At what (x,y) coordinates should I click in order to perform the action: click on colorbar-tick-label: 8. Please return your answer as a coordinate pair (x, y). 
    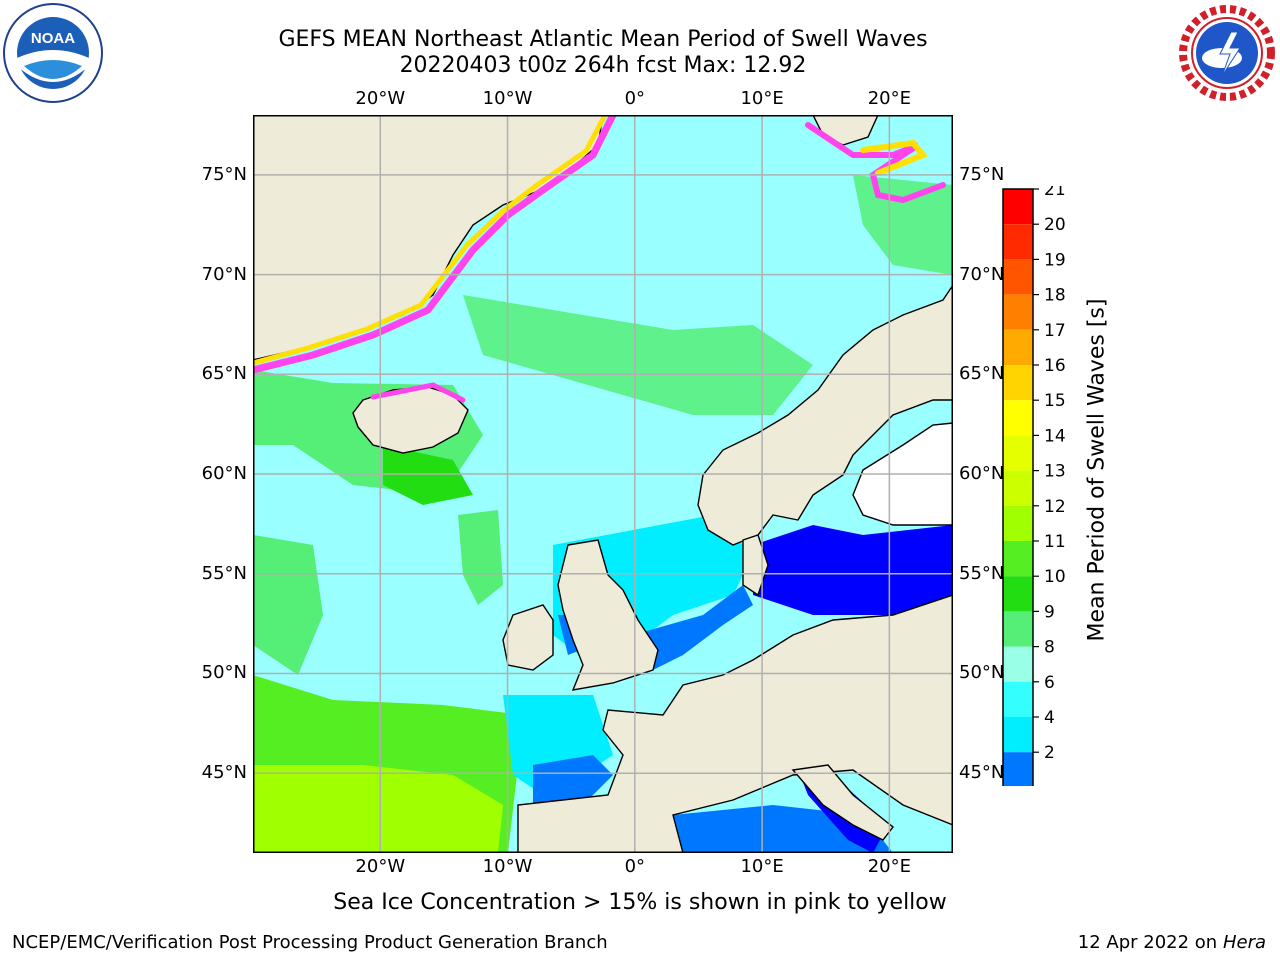
    Looking at the image, I should click on (1049, 648).